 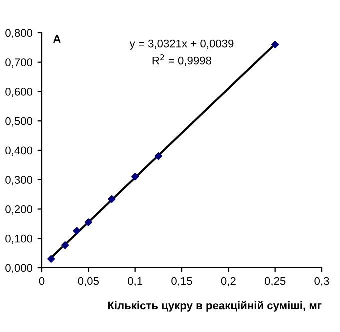 What do you see at coordinates (182, 281) in the screenshot?
I see `x-tick-label: 0,15` at bounding box center [182, 281].